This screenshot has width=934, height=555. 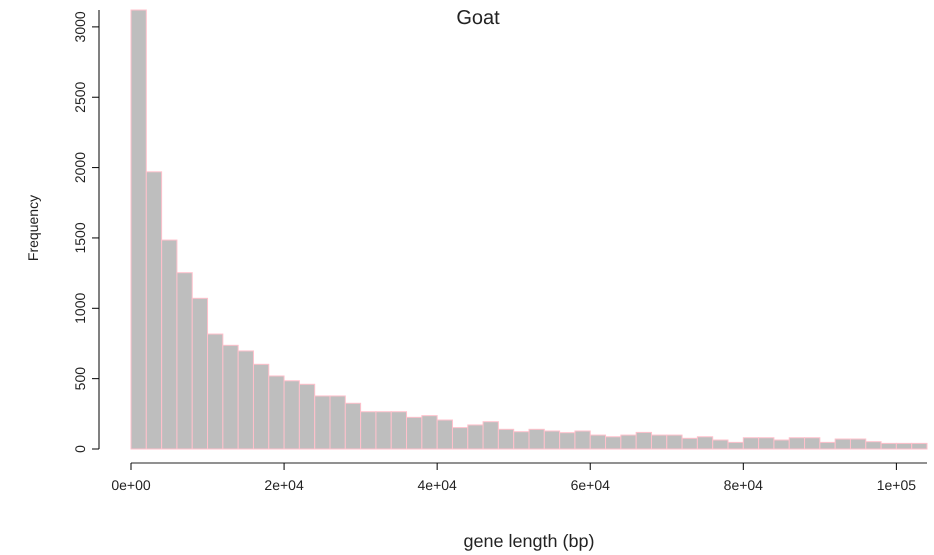 I want to click on x-tick-label: 0e+00, so click(x=131, y=484).